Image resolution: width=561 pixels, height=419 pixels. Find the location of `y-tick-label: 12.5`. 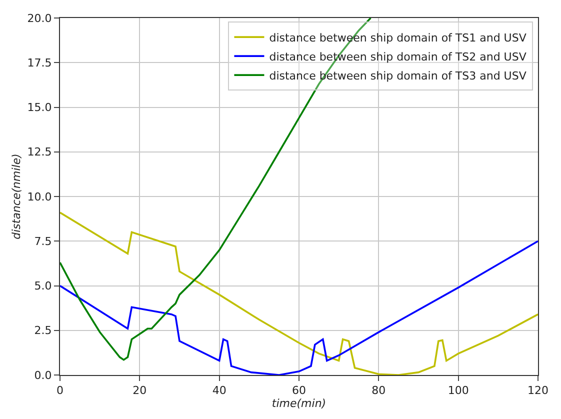

y-tick-label: 12.5 is located at coordinates (39, 152).